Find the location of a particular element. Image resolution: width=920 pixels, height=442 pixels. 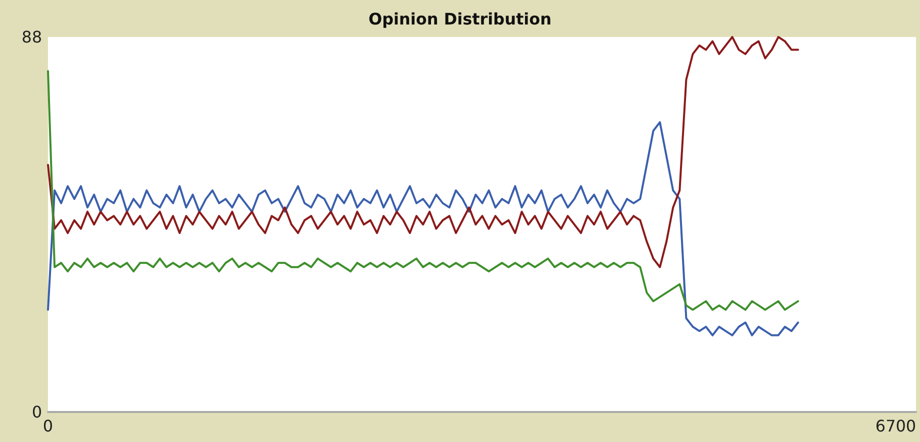

x-tick-label: 6700 is located at coordinates (895, 426).